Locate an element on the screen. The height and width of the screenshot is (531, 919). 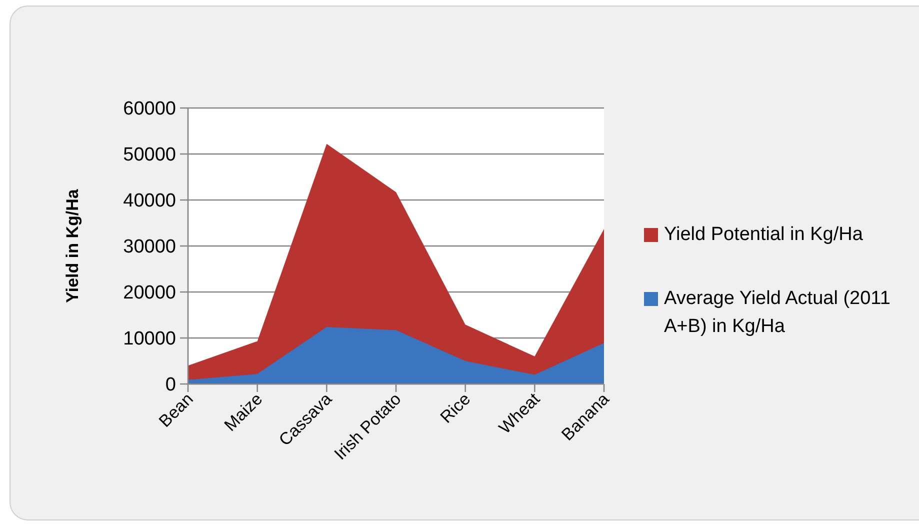
y-tick-label: 30000 is located at coordinates (149, 247).